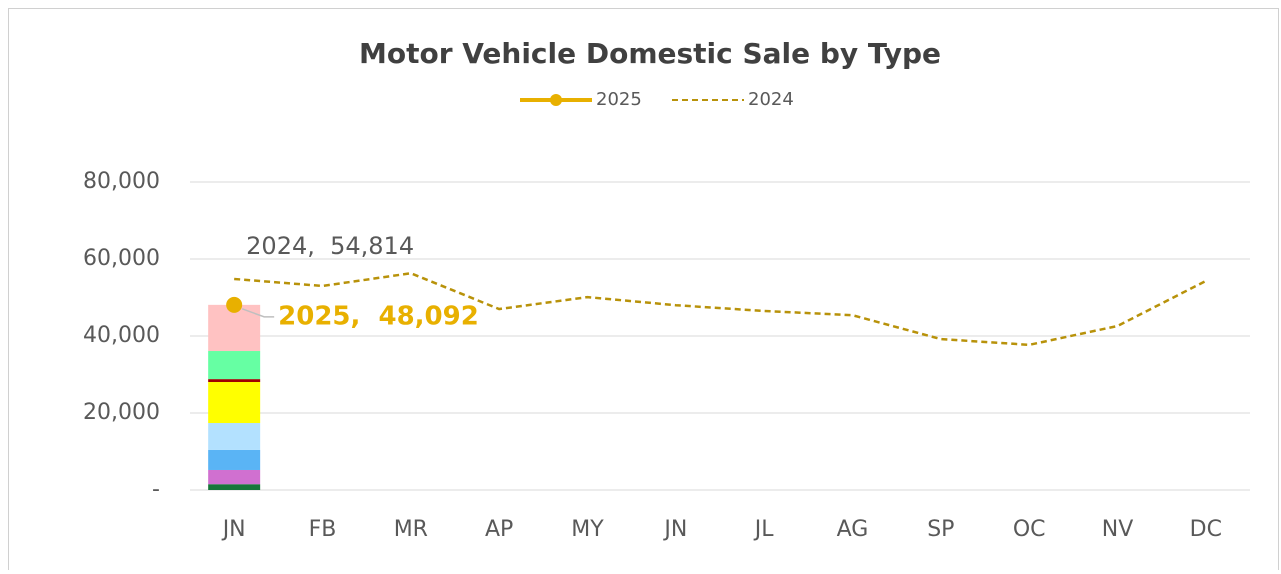 The width and height of the screenshot is (1281, 574). I want to click on x-tick-label: NV, so click(1118, 529).